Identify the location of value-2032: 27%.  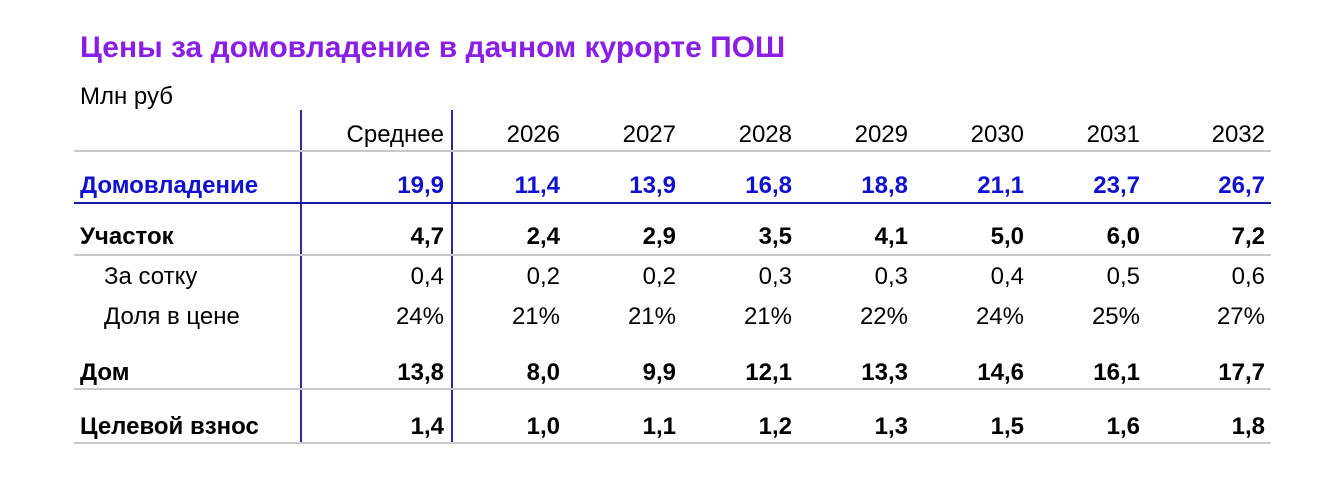
(1240, 316).